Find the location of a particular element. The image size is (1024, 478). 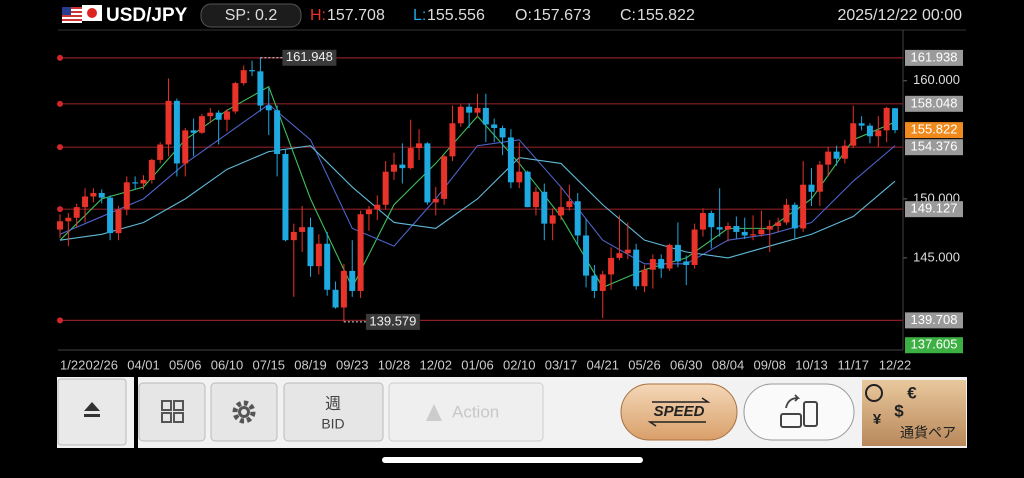

annotation-label: 139.579 is located at coordinates (392, 320).